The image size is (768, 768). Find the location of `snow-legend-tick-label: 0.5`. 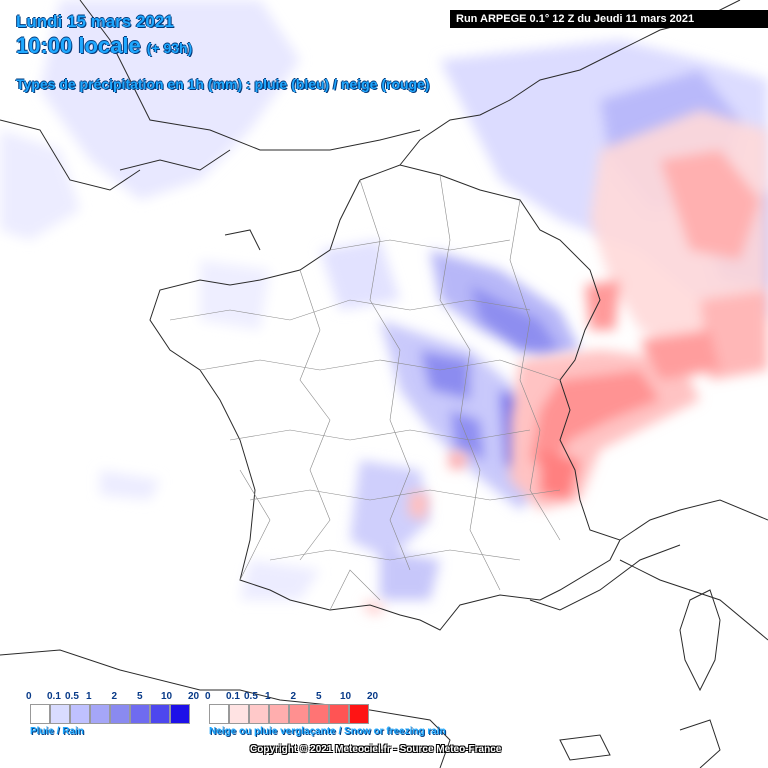

snow-legend-tick-label: 0.5 is located at coordinates (251, 696).